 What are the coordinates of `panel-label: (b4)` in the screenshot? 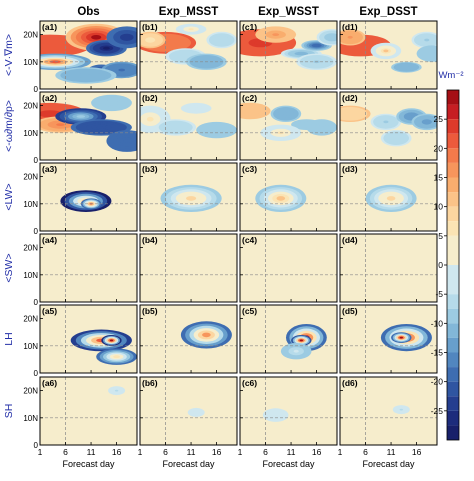 It's located at (150, 240).